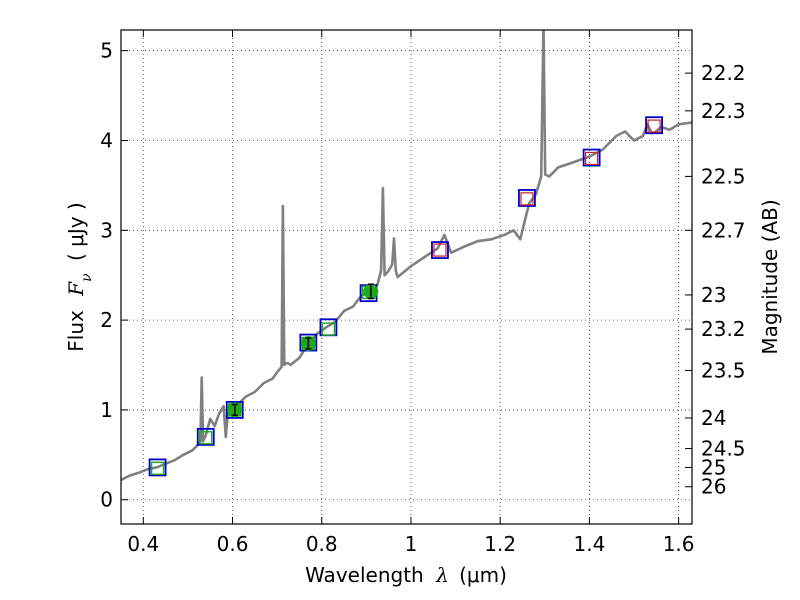  Describe the element at coordinates (106, 230) in the screenshot. I see `y-tick-label: 3` at that location.